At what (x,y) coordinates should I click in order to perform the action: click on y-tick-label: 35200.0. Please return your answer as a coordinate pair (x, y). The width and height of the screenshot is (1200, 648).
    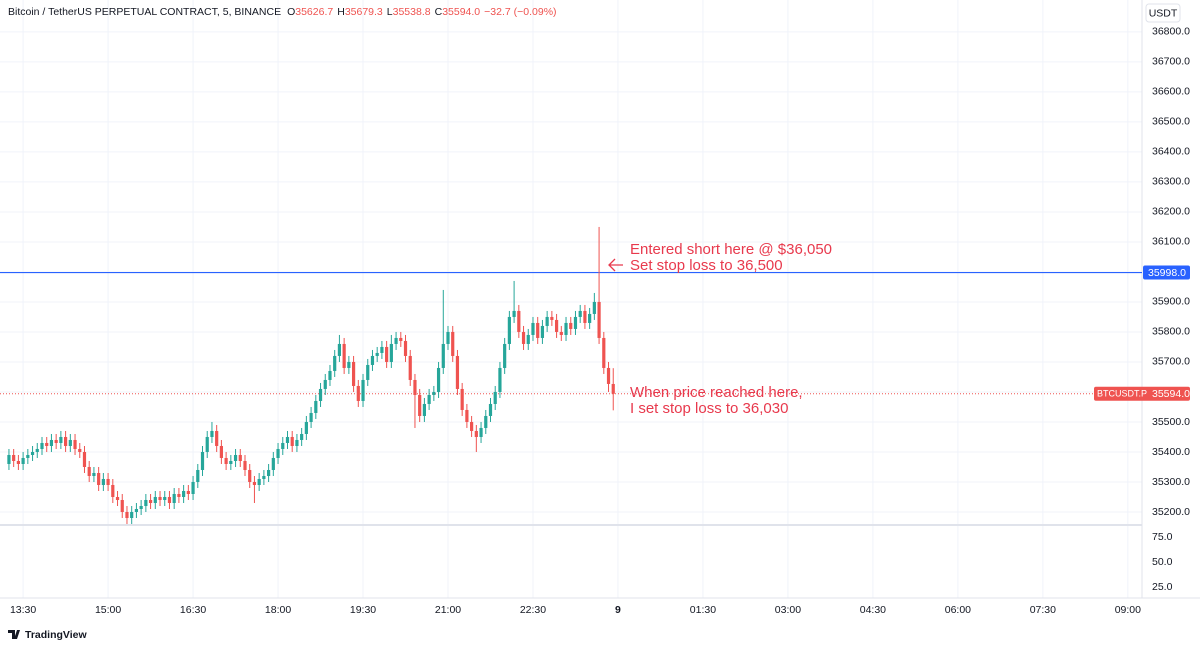
    Looking at the image, I should click on (1171, 512).